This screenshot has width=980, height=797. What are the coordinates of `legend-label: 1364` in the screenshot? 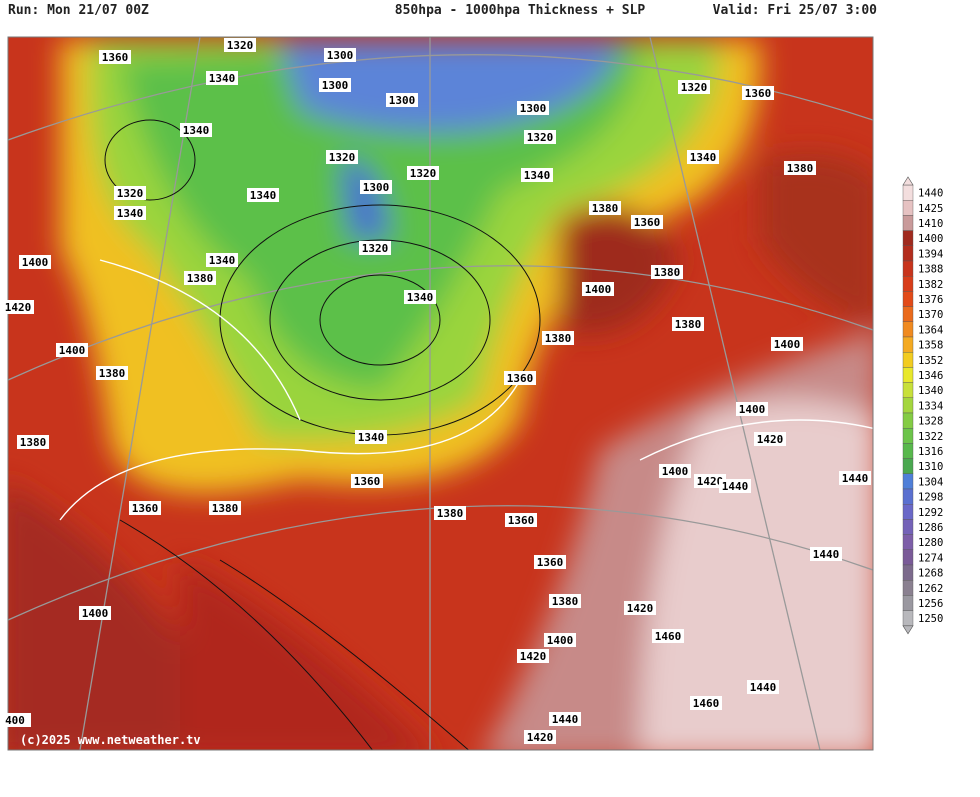 It's located at (930, 330).